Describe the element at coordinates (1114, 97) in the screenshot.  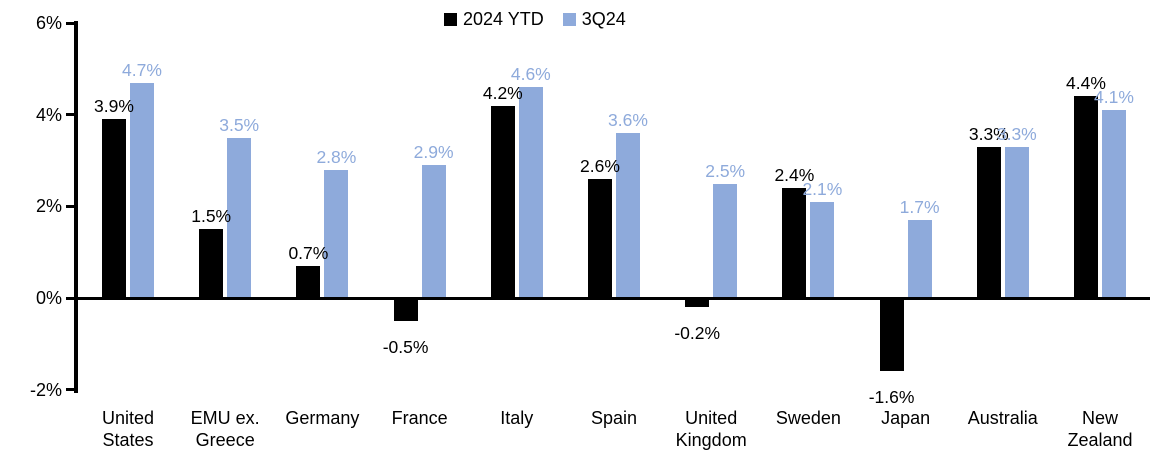
I see `data-label-3q24-new-zealand: 4.1%` at that location.